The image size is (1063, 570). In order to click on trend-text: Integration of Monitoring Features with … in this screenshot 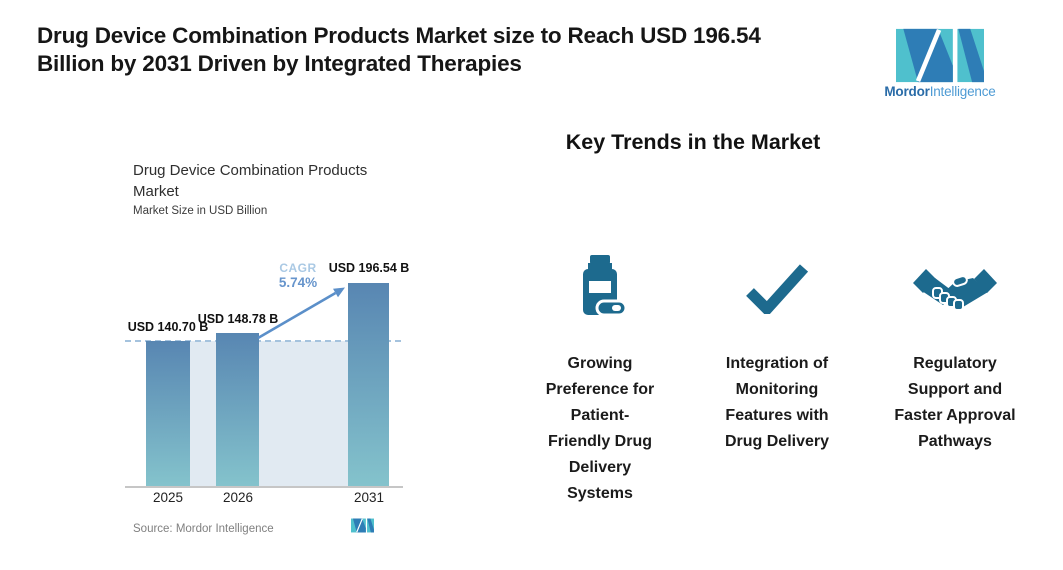, I will do `click(777, 402)`.